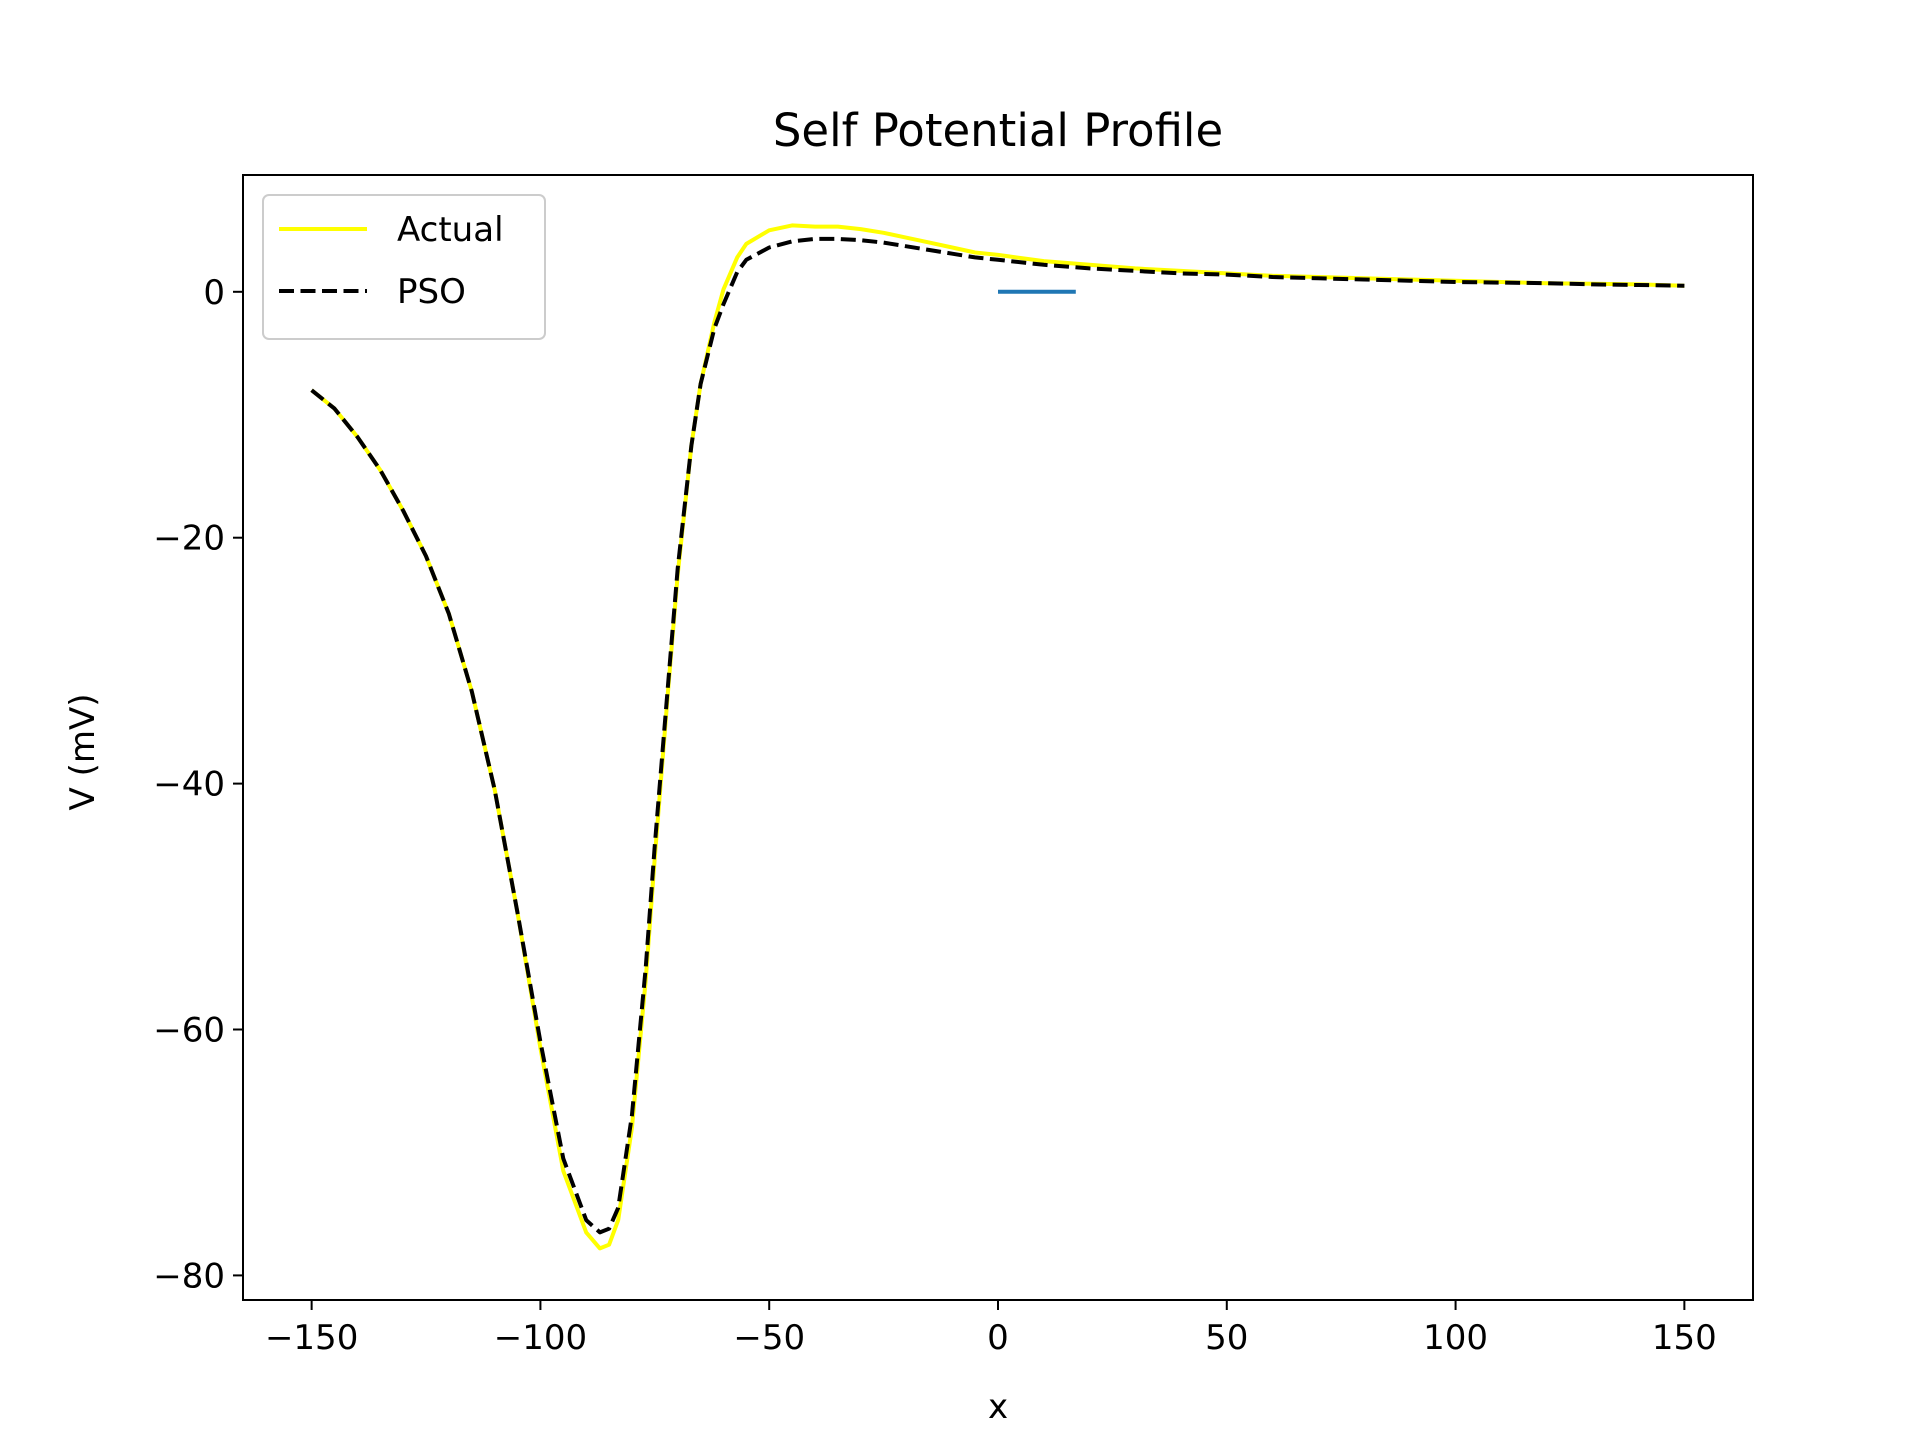 The height and width of the screenshot is (1444, 1920). I want to click on x-tick-label: −100, so click(540, 1338).